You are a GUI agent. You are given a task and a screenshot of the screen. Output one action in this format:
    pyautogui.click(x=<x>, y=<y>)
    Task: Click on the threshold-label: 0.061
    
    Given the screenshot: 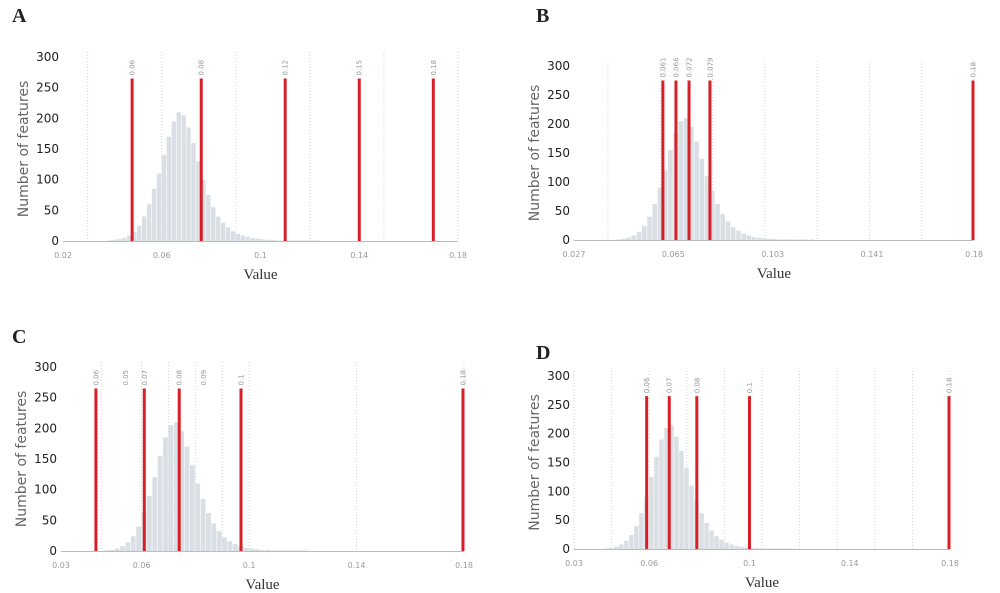 What is the action you would take?
    pyautogui.click(x=663, y=67)
    